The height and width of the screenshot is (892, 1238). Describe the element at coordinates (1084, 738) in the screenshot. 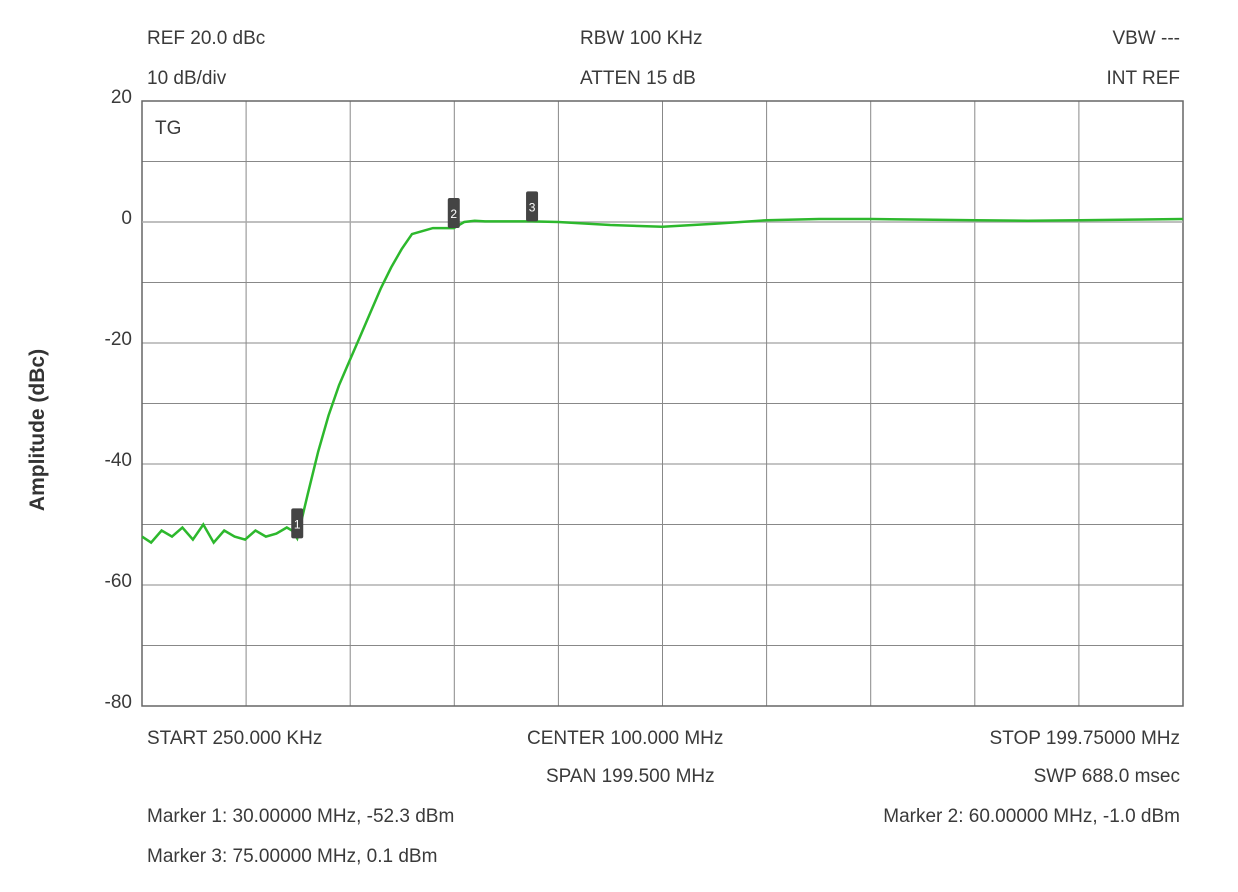

I see `stop-freq: STOP 199.75000 MHz` at that location.